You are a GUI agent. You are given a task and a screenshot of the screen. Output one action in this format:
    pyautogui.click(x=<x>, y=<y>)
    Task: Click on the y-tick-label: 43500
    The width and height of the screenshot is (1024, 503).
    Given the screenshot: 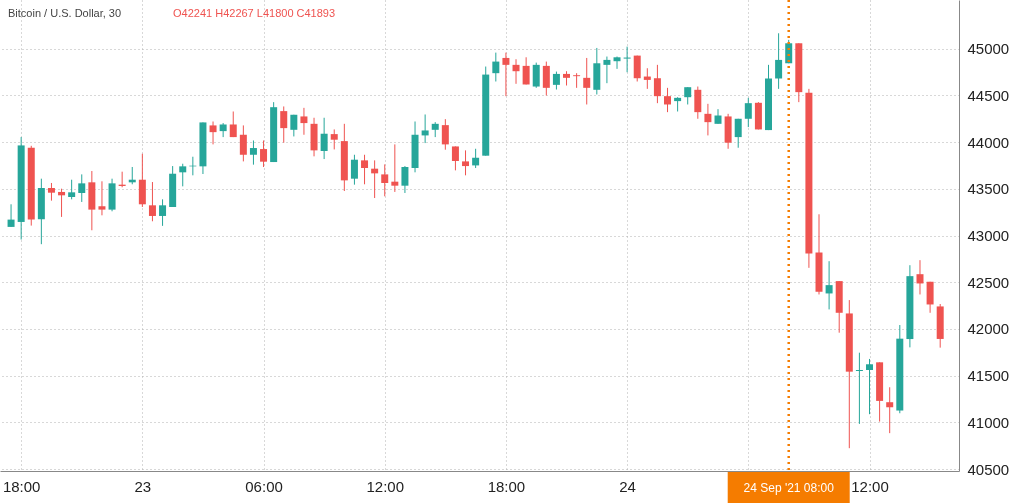 What is the action you would take?
    pyautogui.click(x=988, y=189)
    